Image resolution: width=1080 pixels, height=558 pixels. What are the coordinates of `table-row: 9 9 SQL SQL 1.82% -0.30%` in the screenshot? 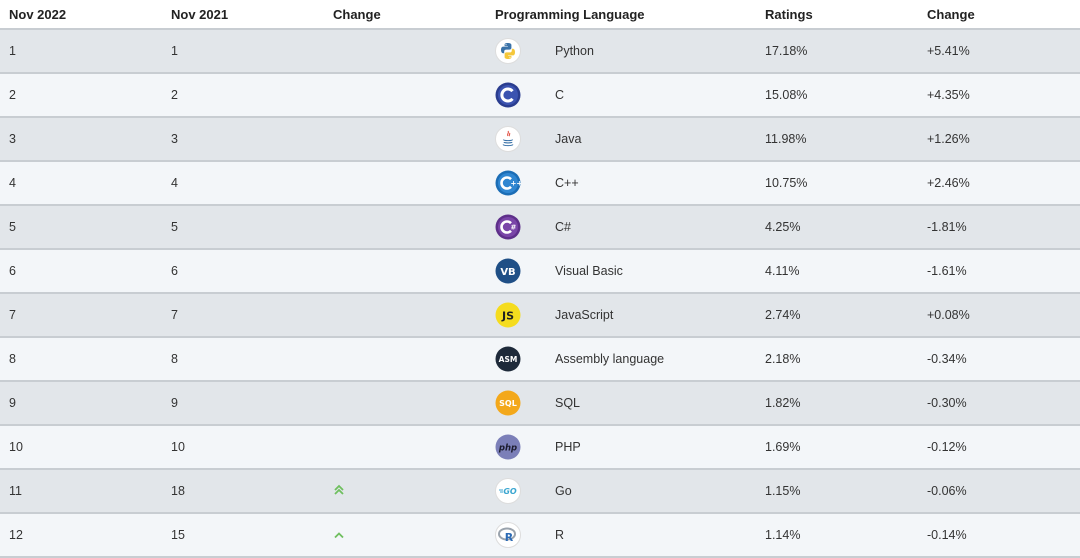 It's located at (540, 403).